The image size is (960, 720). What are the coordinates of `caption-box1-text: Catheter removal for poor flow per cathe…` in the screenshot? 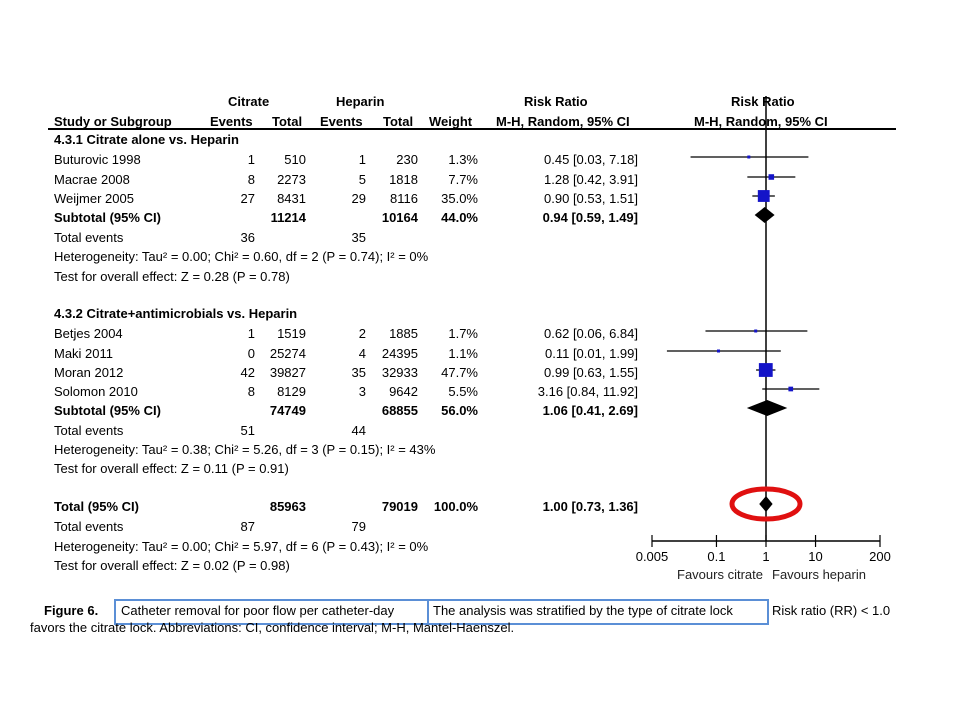 It's located at (258, 610).